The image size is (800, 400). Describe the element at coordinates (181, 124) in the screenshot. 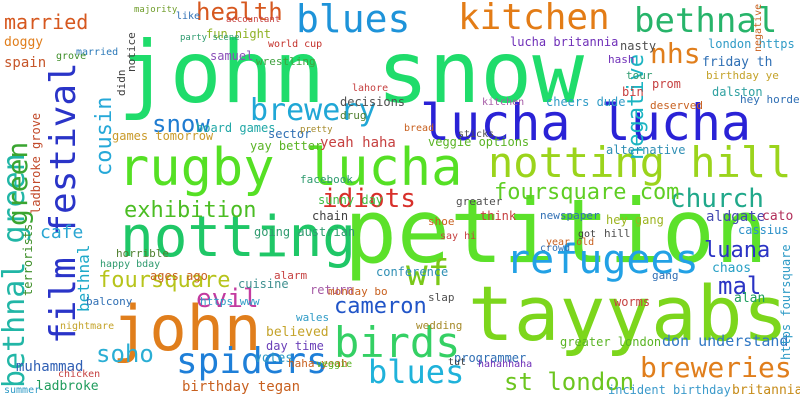

I see `cloud-word: snow` at that location.